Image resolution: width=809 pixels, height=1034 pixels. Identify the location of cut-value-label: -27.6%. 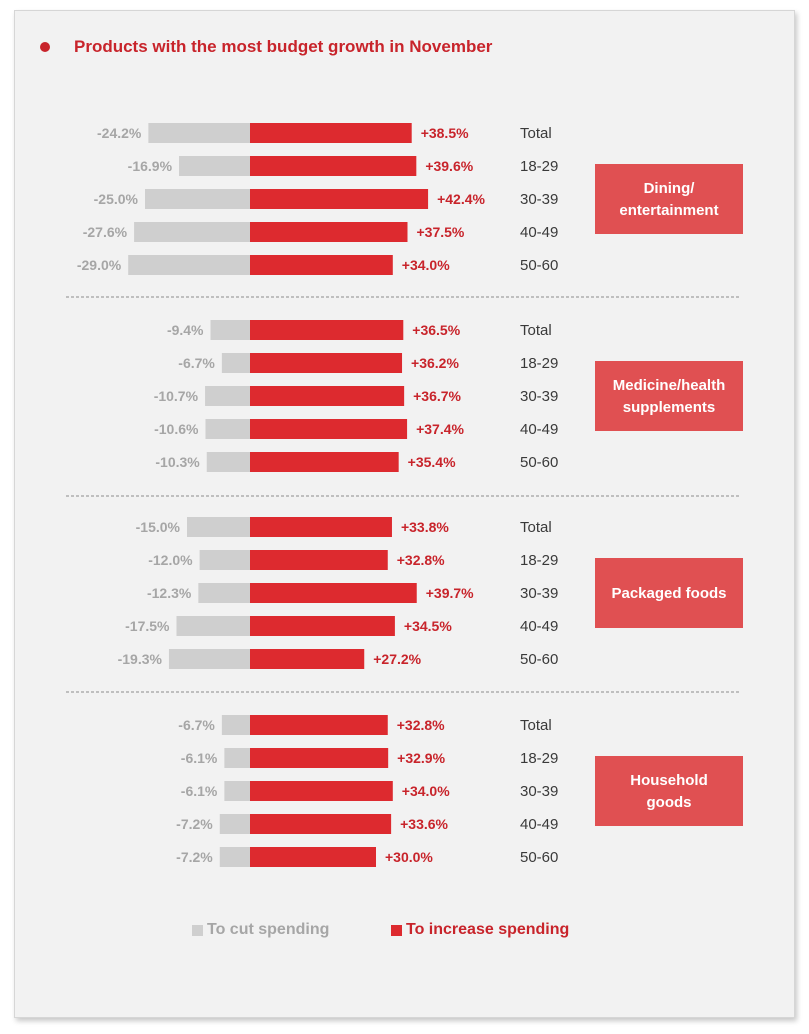
(105, 232).